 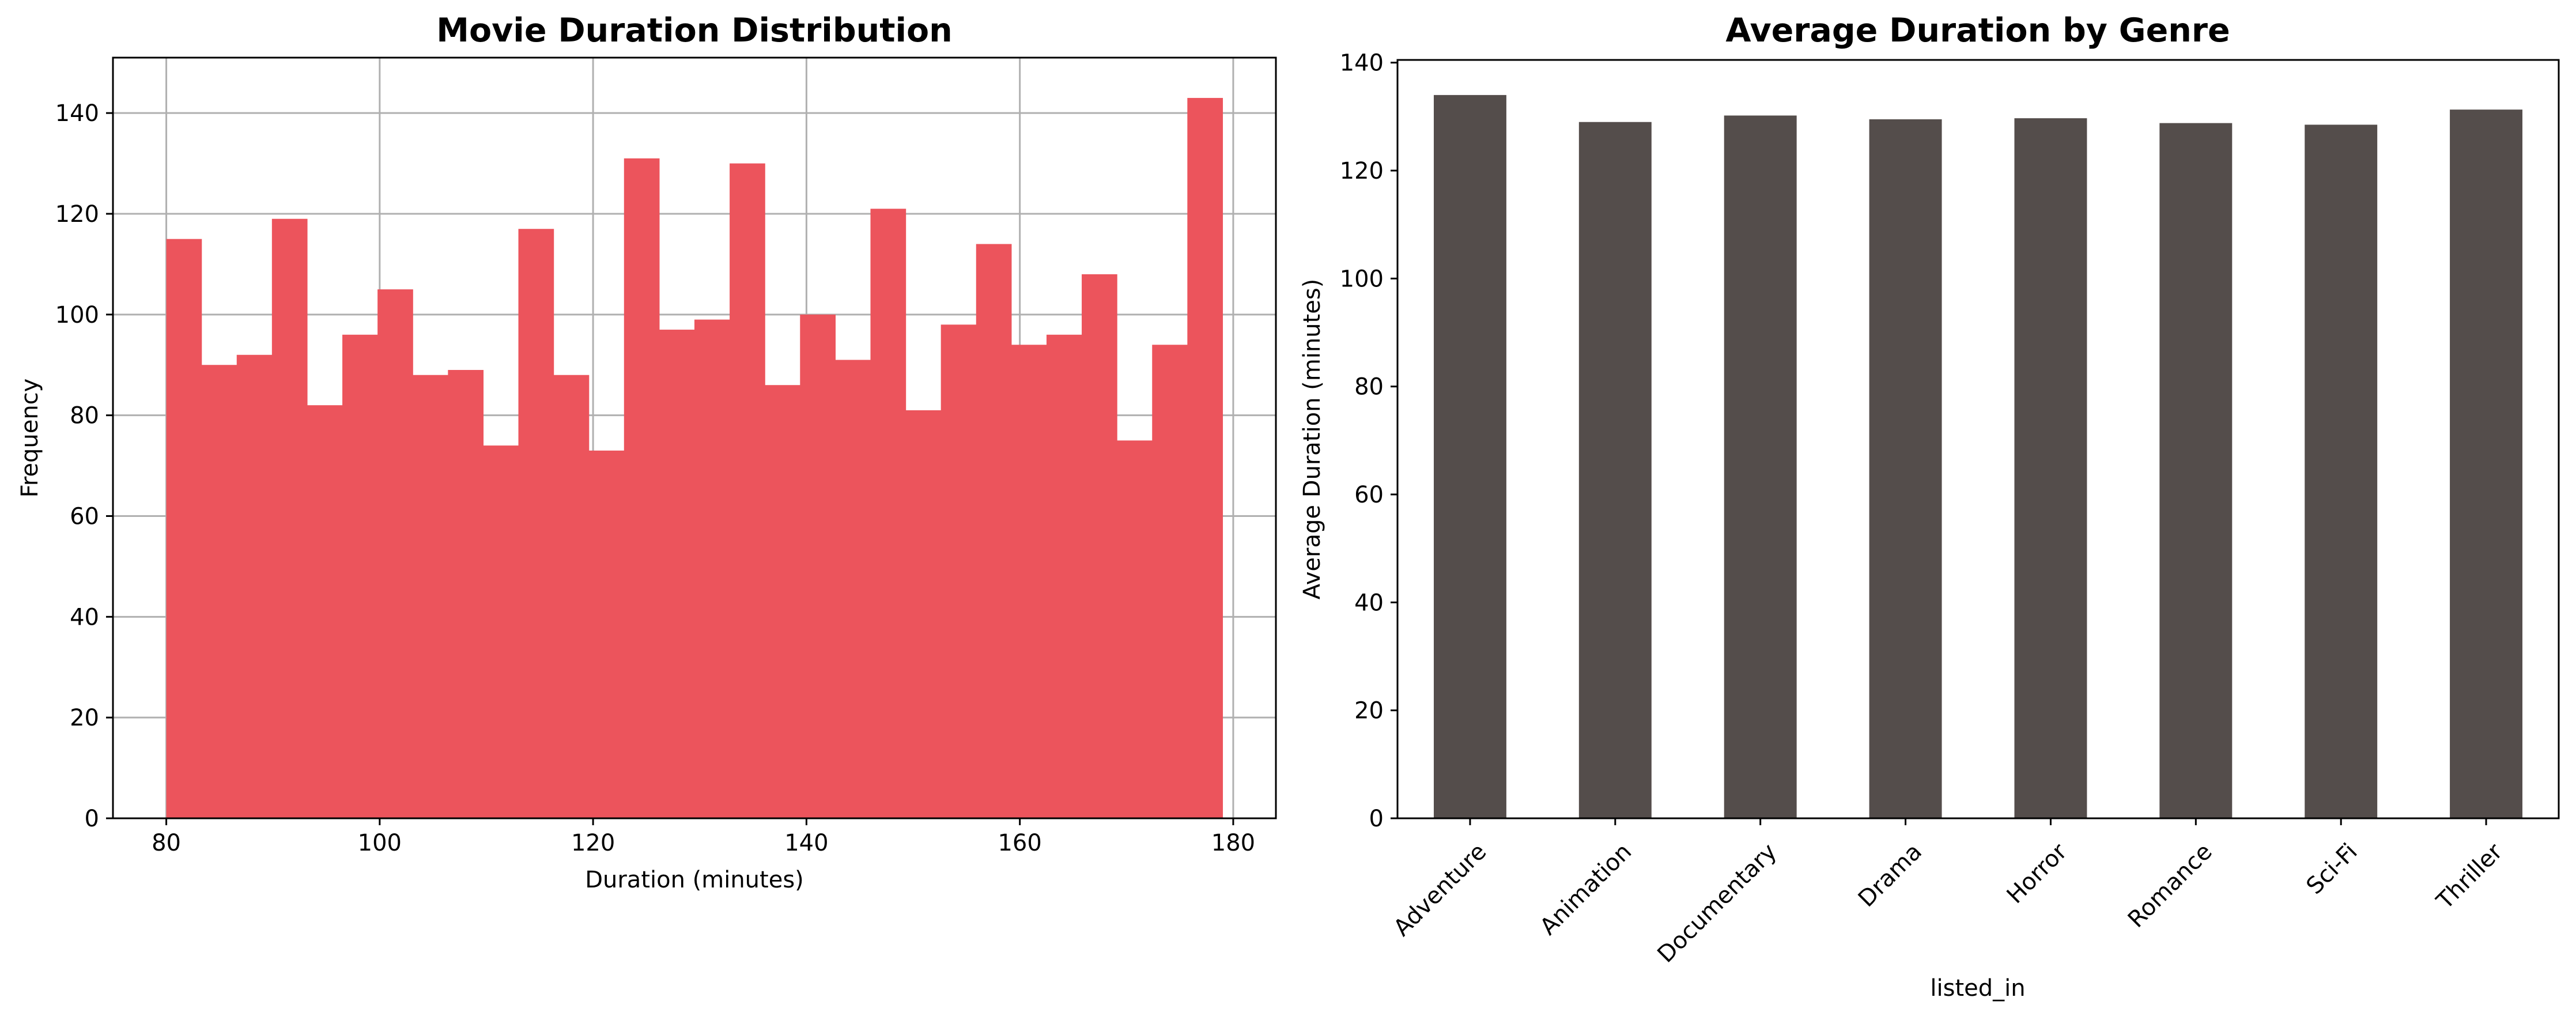 I want to click on histogram-y-tick-label: 40, so click(x=84, y=617).